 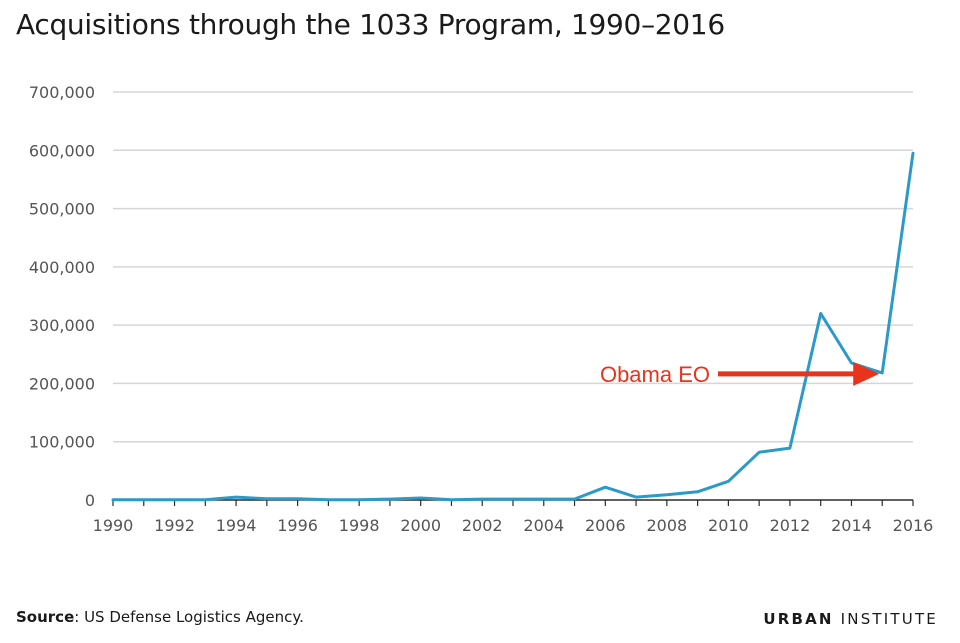 What do you see at coordinates (90, 500) in the screenshot?
I see `y-tick-label: 0` at bounding box center [90, 500].